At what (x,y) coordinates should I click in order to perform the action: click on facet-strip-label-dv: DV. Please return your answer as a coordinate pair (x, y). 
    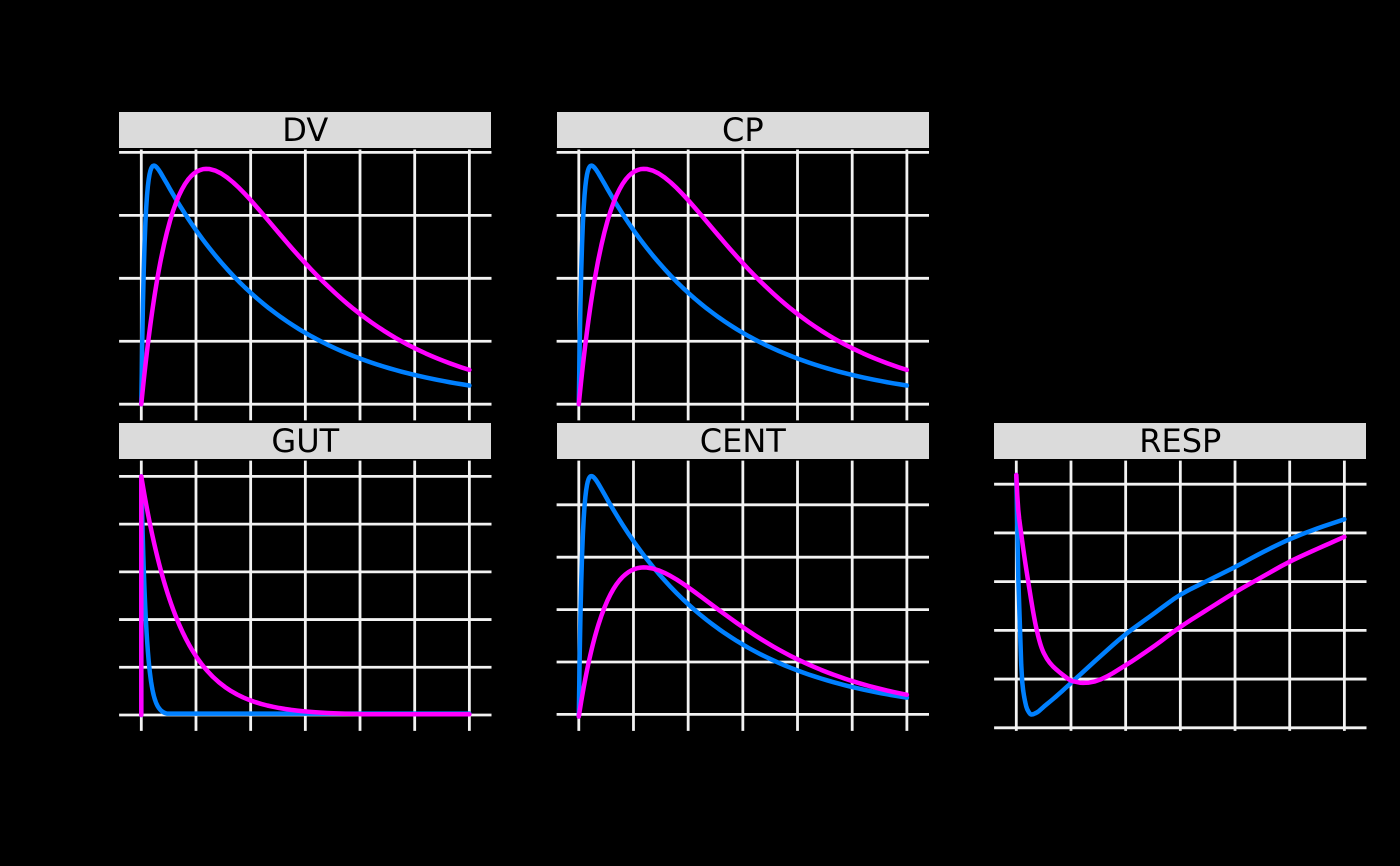
    Looking at the image, I should click on (305, 129).